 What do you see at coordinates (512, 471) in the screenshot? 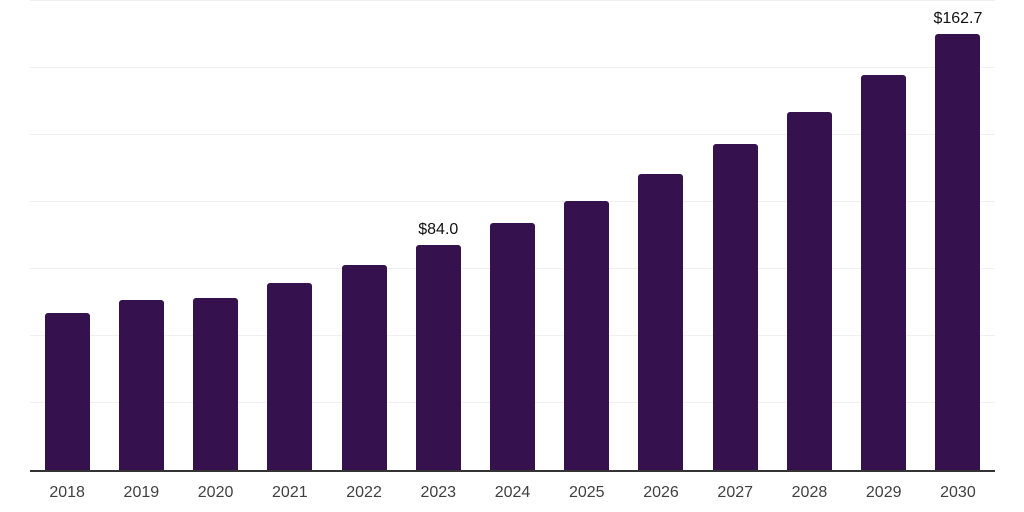
I see `x-axis-line` at bounding box center [512, 471].